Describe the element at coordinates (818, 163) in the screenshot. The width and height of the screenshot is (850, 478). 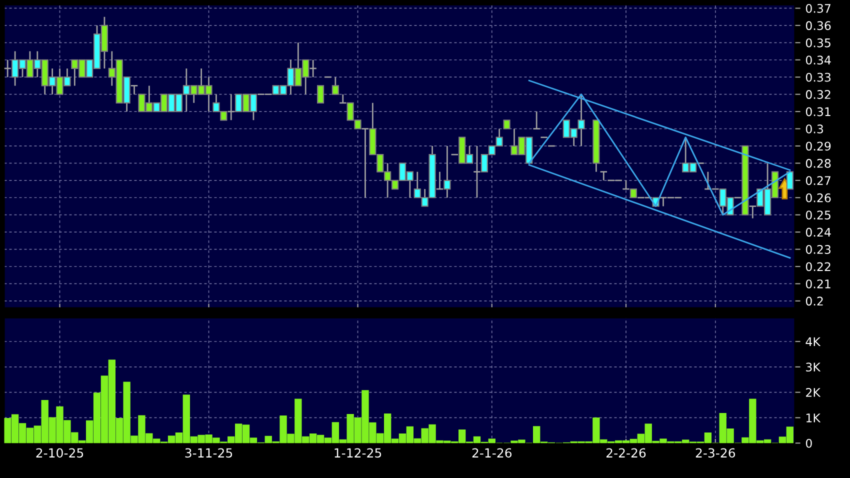
I see `y-tick-label: 0.28` at that location.